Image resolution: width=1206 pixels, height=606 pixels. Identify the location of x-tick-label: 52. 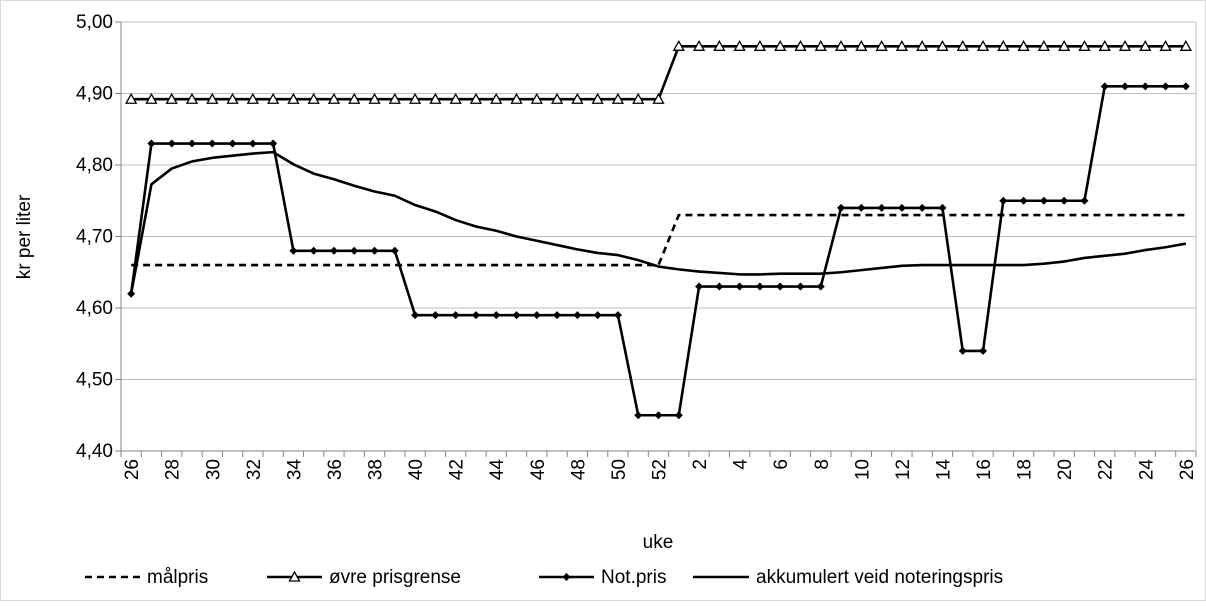
(660, 469).